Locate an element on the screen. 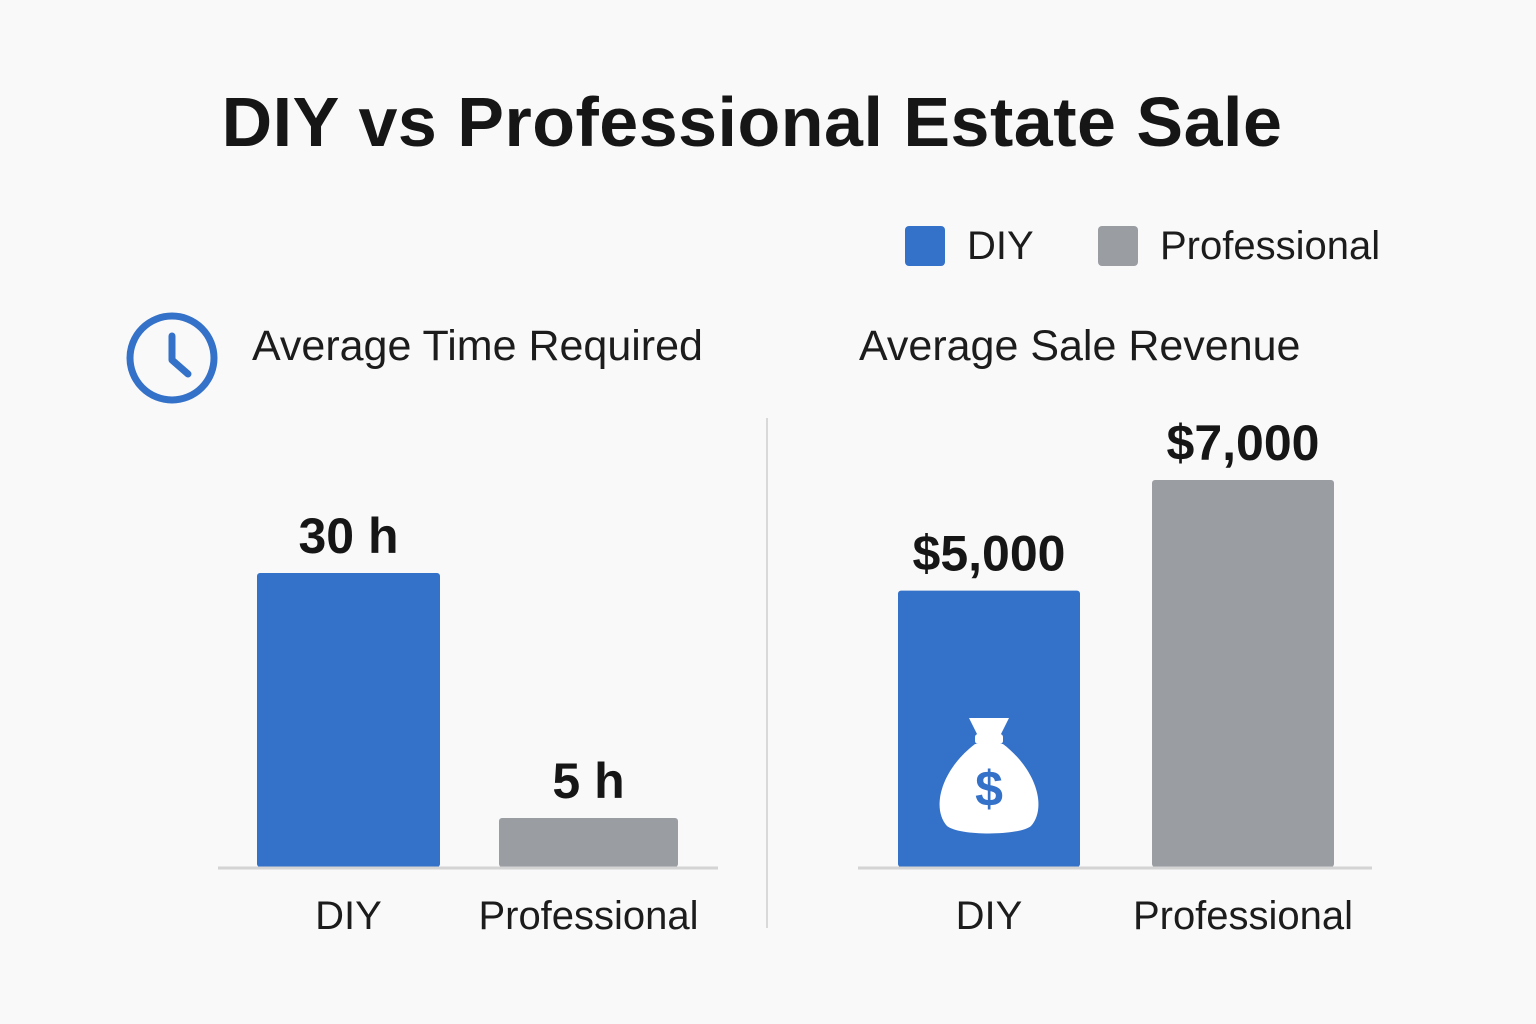  legend-item-diy: DIY is located at coordinates (969, 246).